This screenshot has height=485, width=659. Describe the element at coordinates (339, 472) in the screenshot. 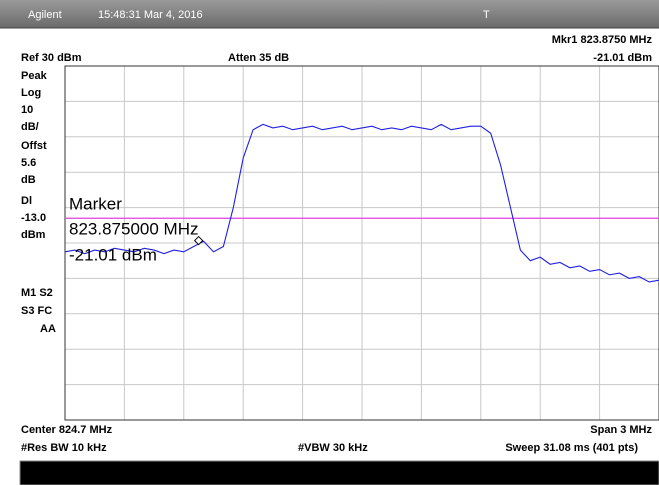

I see `status-bar` at that location.